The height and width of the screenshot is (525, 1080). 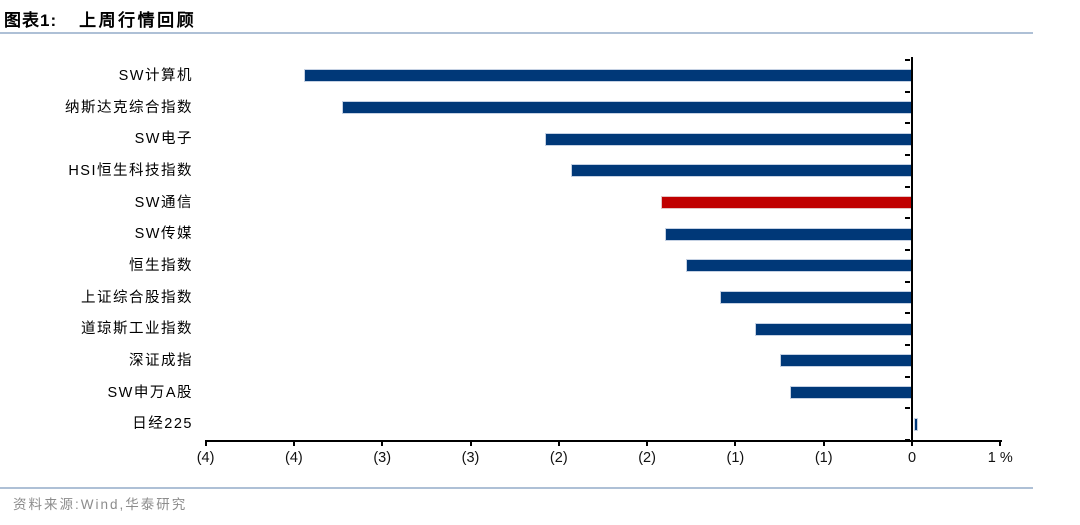 I want to click on category-label: 道琼斯工业指数, so click(x=137, y=329).